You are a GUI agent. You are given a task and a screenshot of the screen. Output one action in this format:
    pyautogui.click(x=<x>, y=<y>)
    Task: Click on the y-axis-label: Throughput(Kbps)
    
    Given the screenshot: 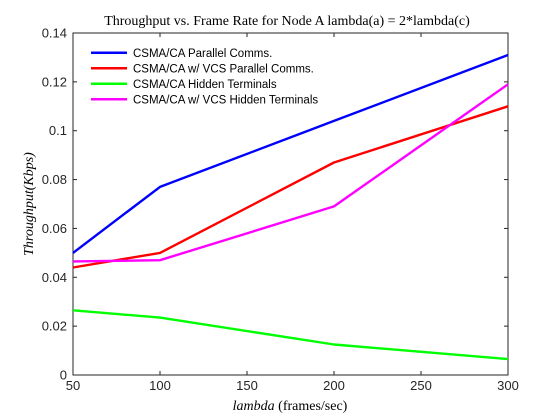 What is the action you would take?
    pyautogui.click(x=29, y=204)
    